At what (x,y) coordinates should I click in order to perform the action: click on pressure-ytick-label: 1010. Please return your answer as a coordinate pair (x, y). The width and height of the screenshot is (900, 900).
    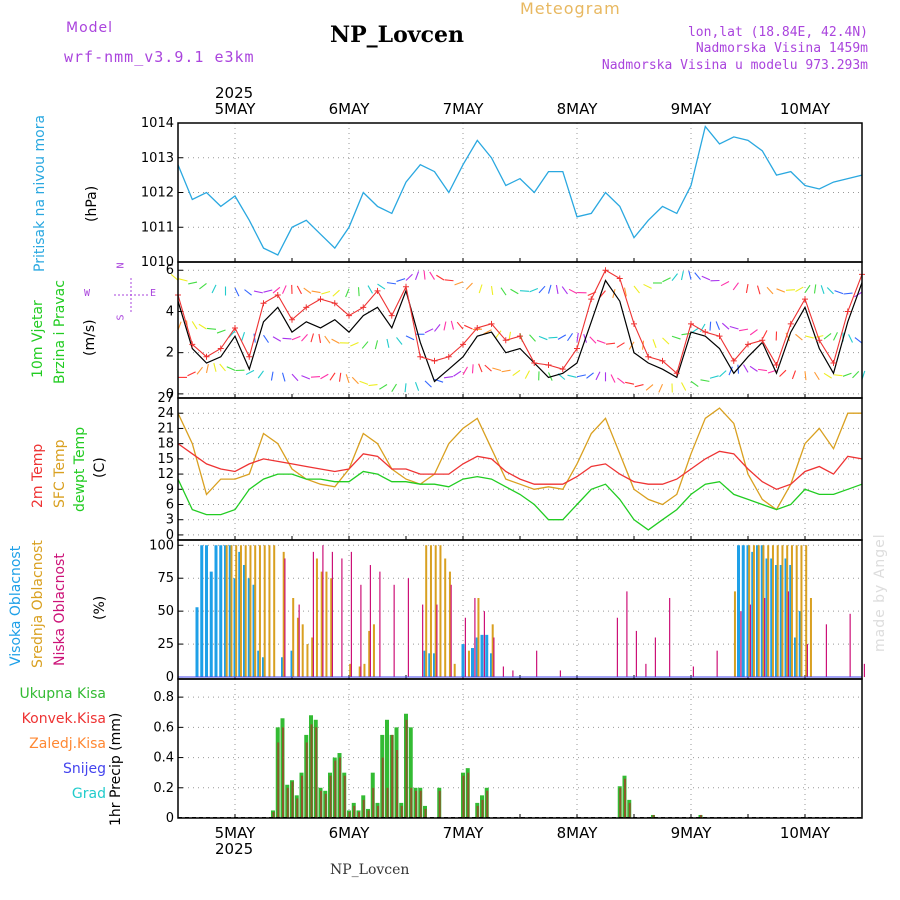
    Looking at the image, I should click on (157, 262).